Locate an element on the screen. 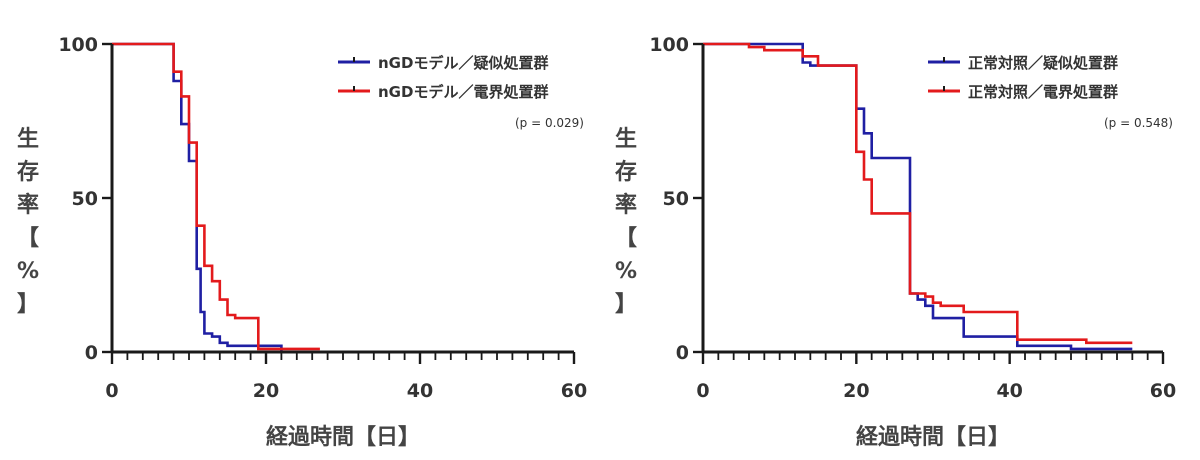 This screenshot has height=460, width=1200. p-value-label: (p = 0.029) is located at coordinates (549, 123).